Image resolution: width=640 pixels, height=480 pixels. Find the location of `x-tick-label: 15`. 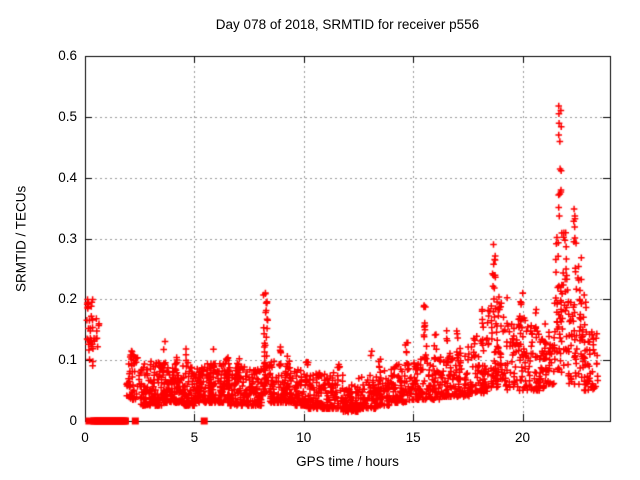

x-tick-label: 15 is located at coordinates (413, 437).